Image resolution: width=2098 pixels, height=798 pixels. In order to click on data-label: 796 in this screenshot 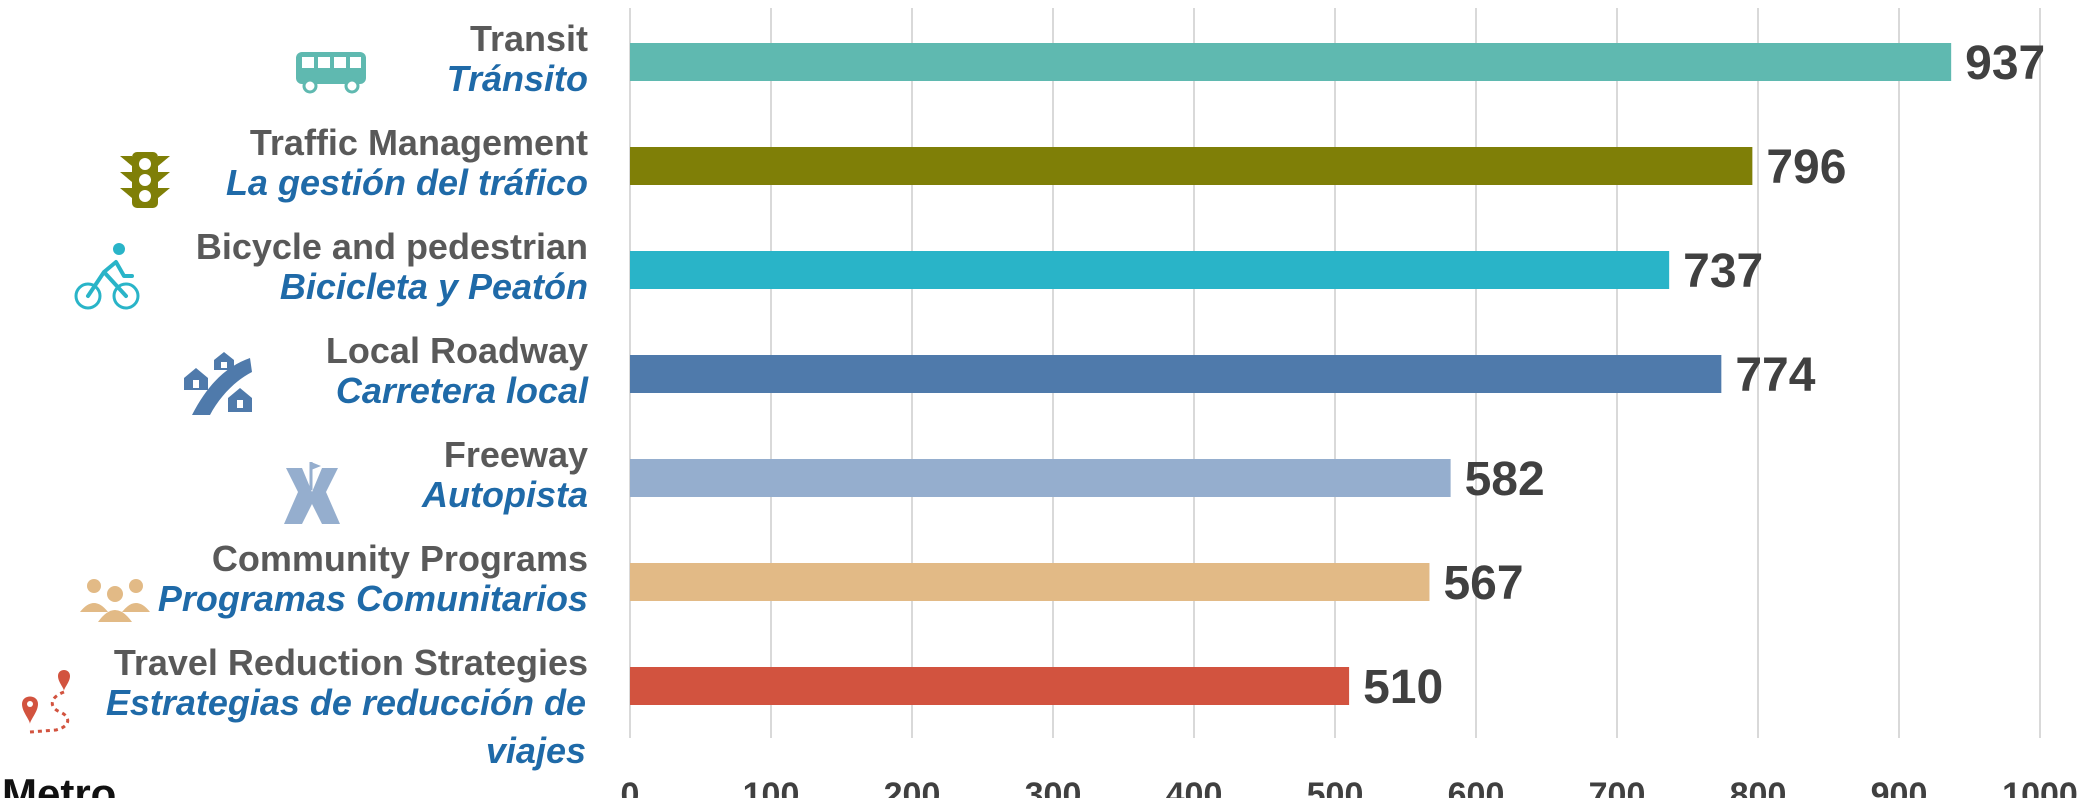, I will do `click(1806, 167)`.